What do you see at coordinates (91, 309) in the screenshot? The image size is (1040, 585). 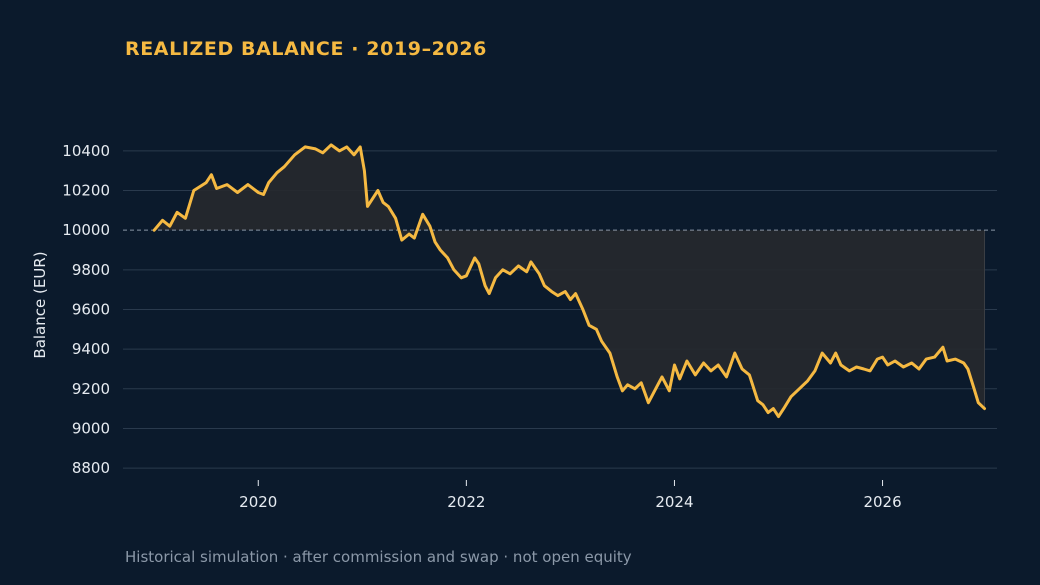 I see `y-tick-label: 9600` at bounding box center [91, 309].